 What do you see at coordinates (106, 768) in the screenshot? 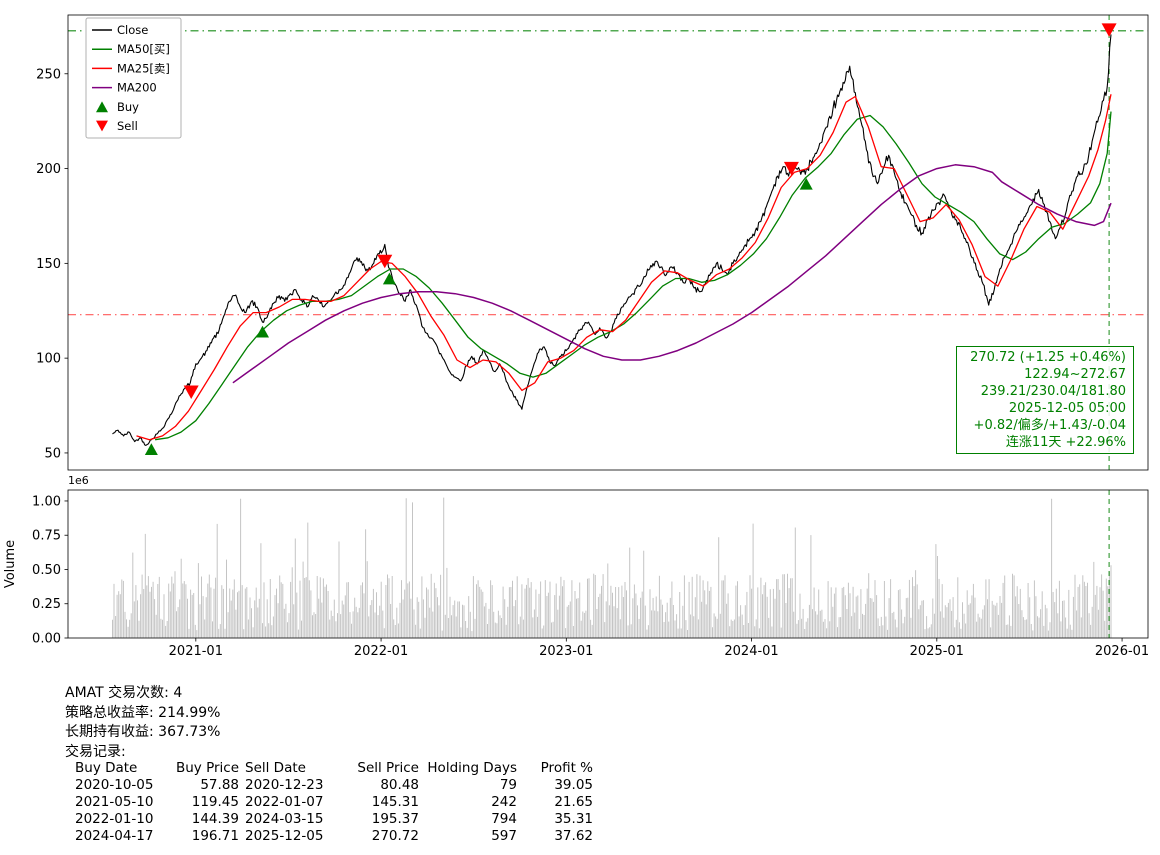
I see `col-header-buy-date: Buy Date` at bounding box center [106, 768].